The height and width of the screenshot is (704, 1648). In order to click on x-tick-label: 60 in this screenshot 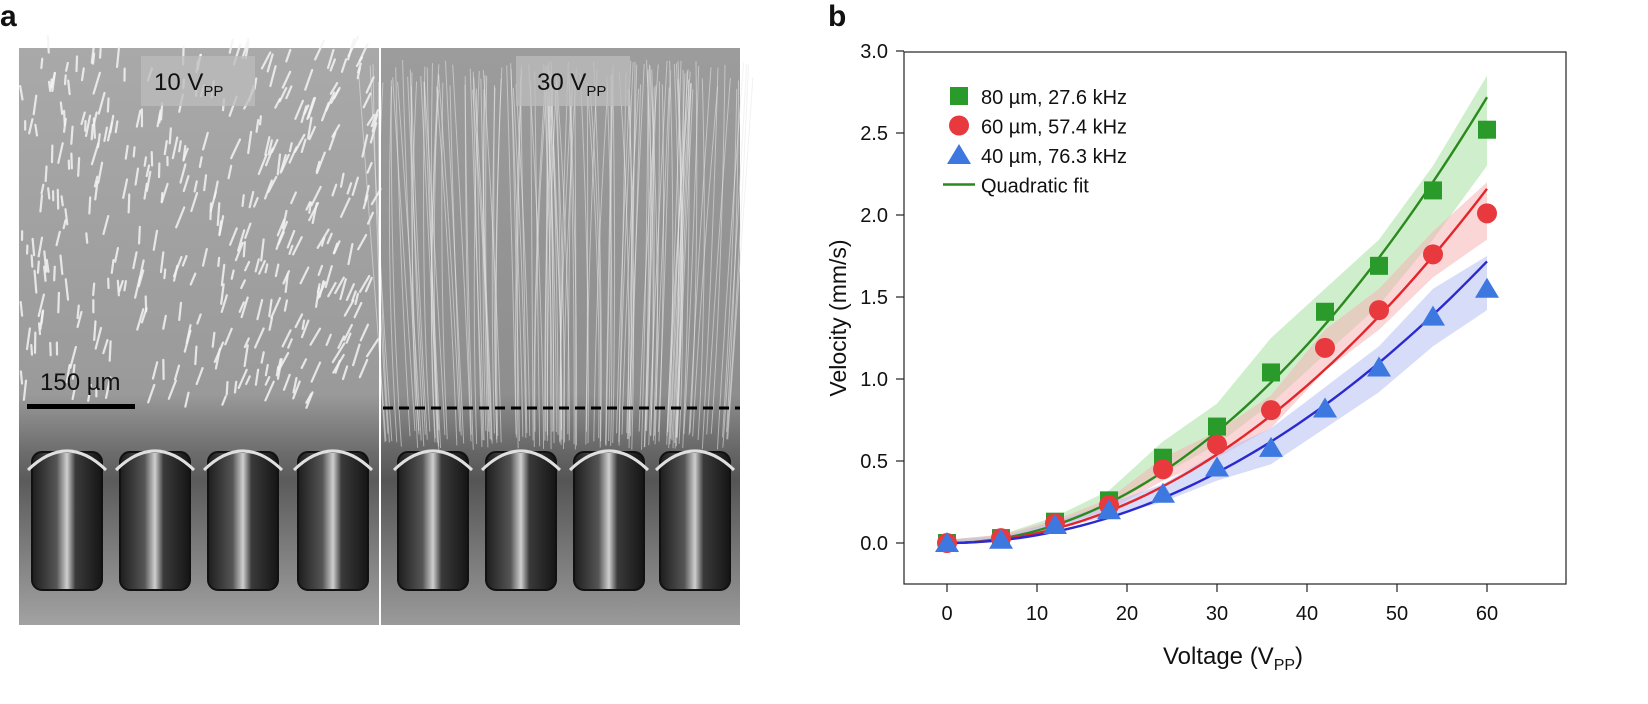, I will do `click(1487, 614)`.